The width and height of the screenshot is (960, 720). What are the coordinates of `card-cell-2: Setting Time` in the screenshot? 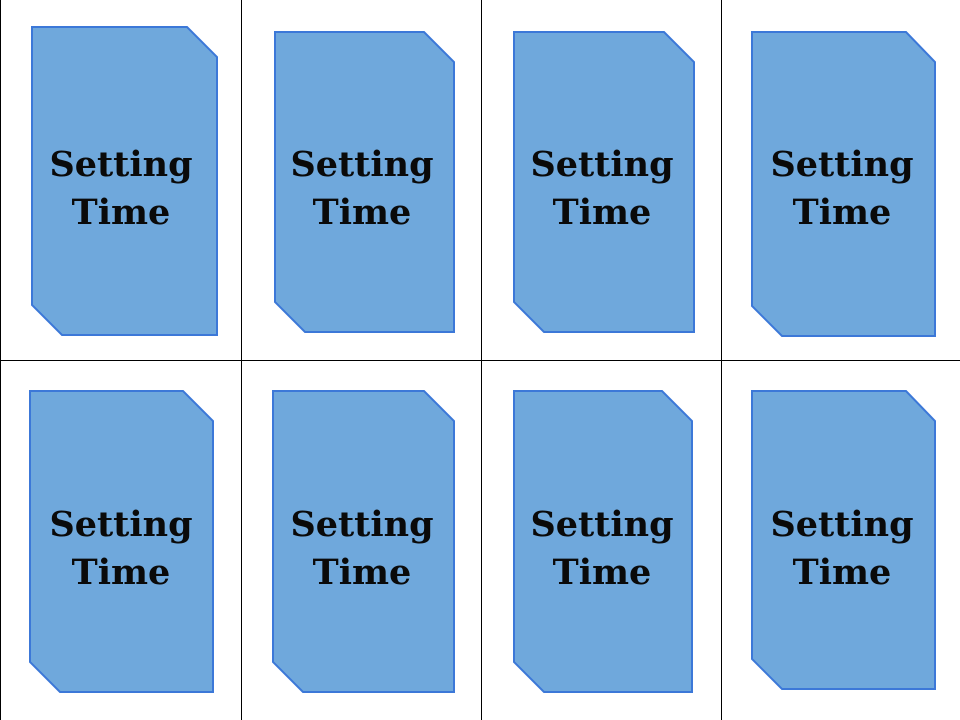 It's located at (362, 180).